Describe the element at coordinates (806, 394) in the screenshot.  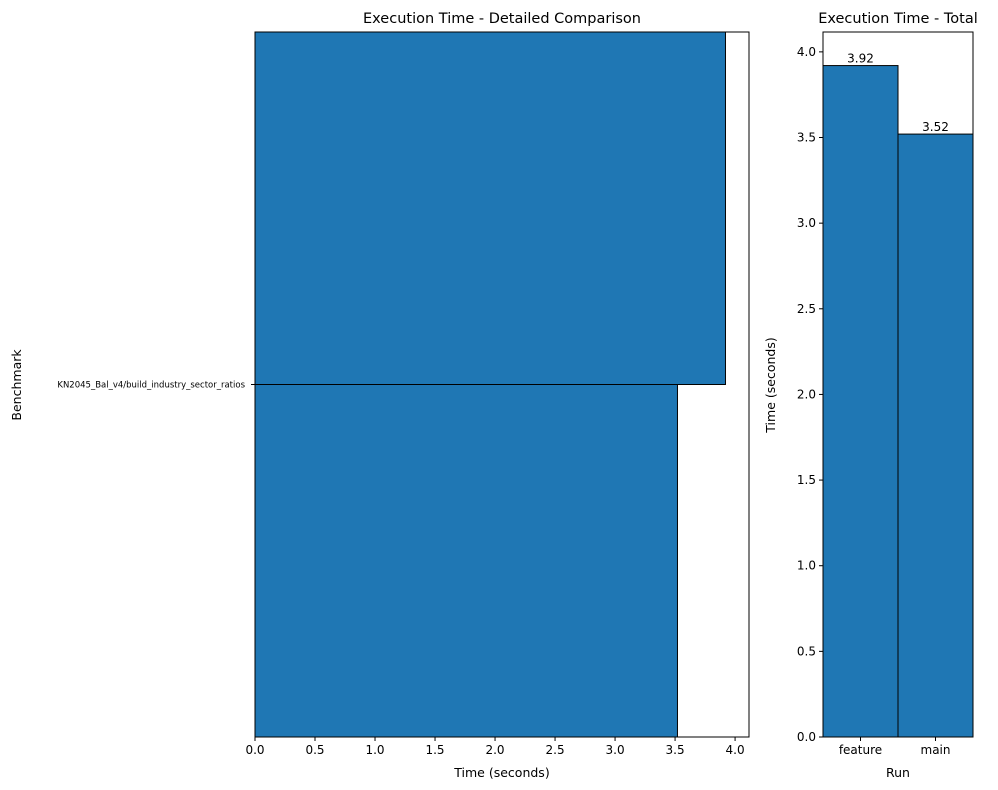
I see `right-y-tick-label: 2.0` at that location.